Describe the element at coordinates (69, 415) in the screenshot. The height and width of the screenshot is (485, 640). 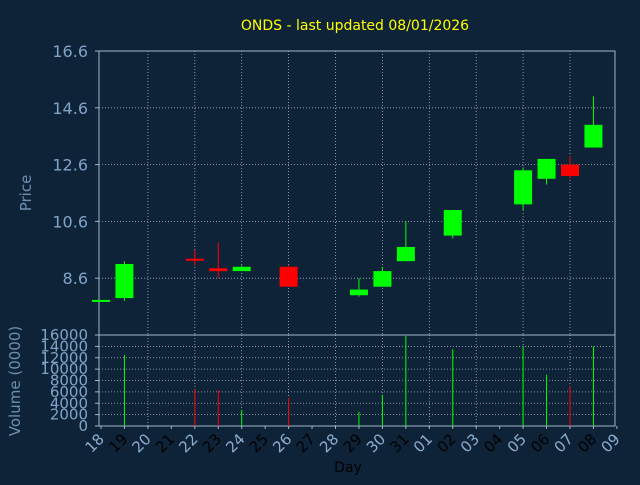
I see `volume-tick-label: 2000` at that location.